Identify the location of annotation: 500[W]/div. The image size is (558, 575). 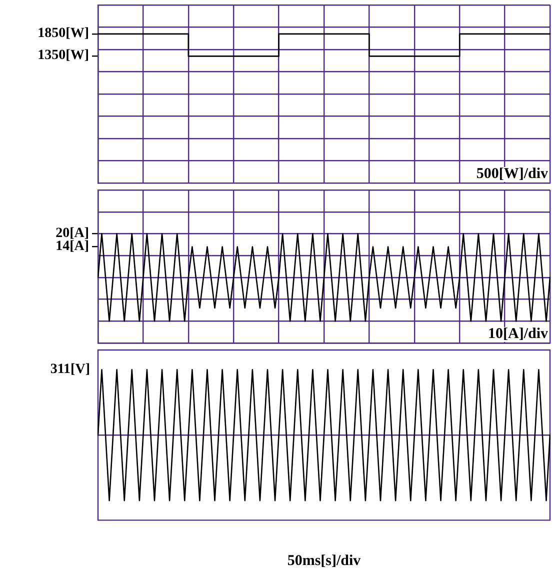
(511, 174).